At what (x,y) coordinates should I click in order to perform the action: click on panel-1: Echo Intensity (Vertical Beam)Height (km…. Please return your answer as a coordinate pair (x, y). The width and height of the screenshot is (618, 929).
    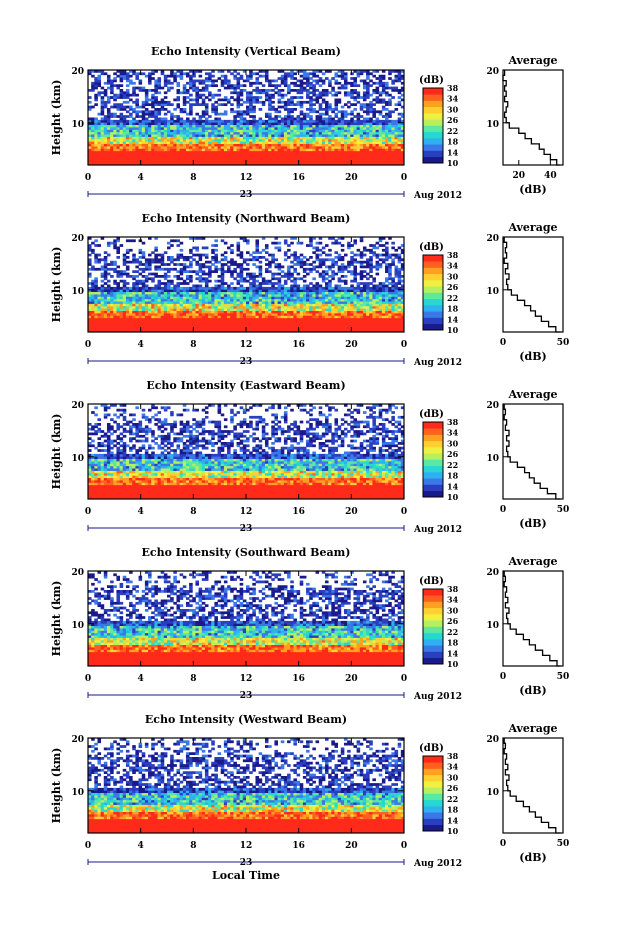
    Looking at the image, I should click on (307, 123).